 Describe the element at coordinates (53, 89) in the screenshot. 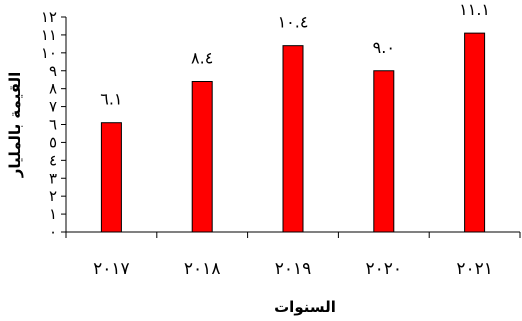

I see `y-tick-label: ٨` at that location.